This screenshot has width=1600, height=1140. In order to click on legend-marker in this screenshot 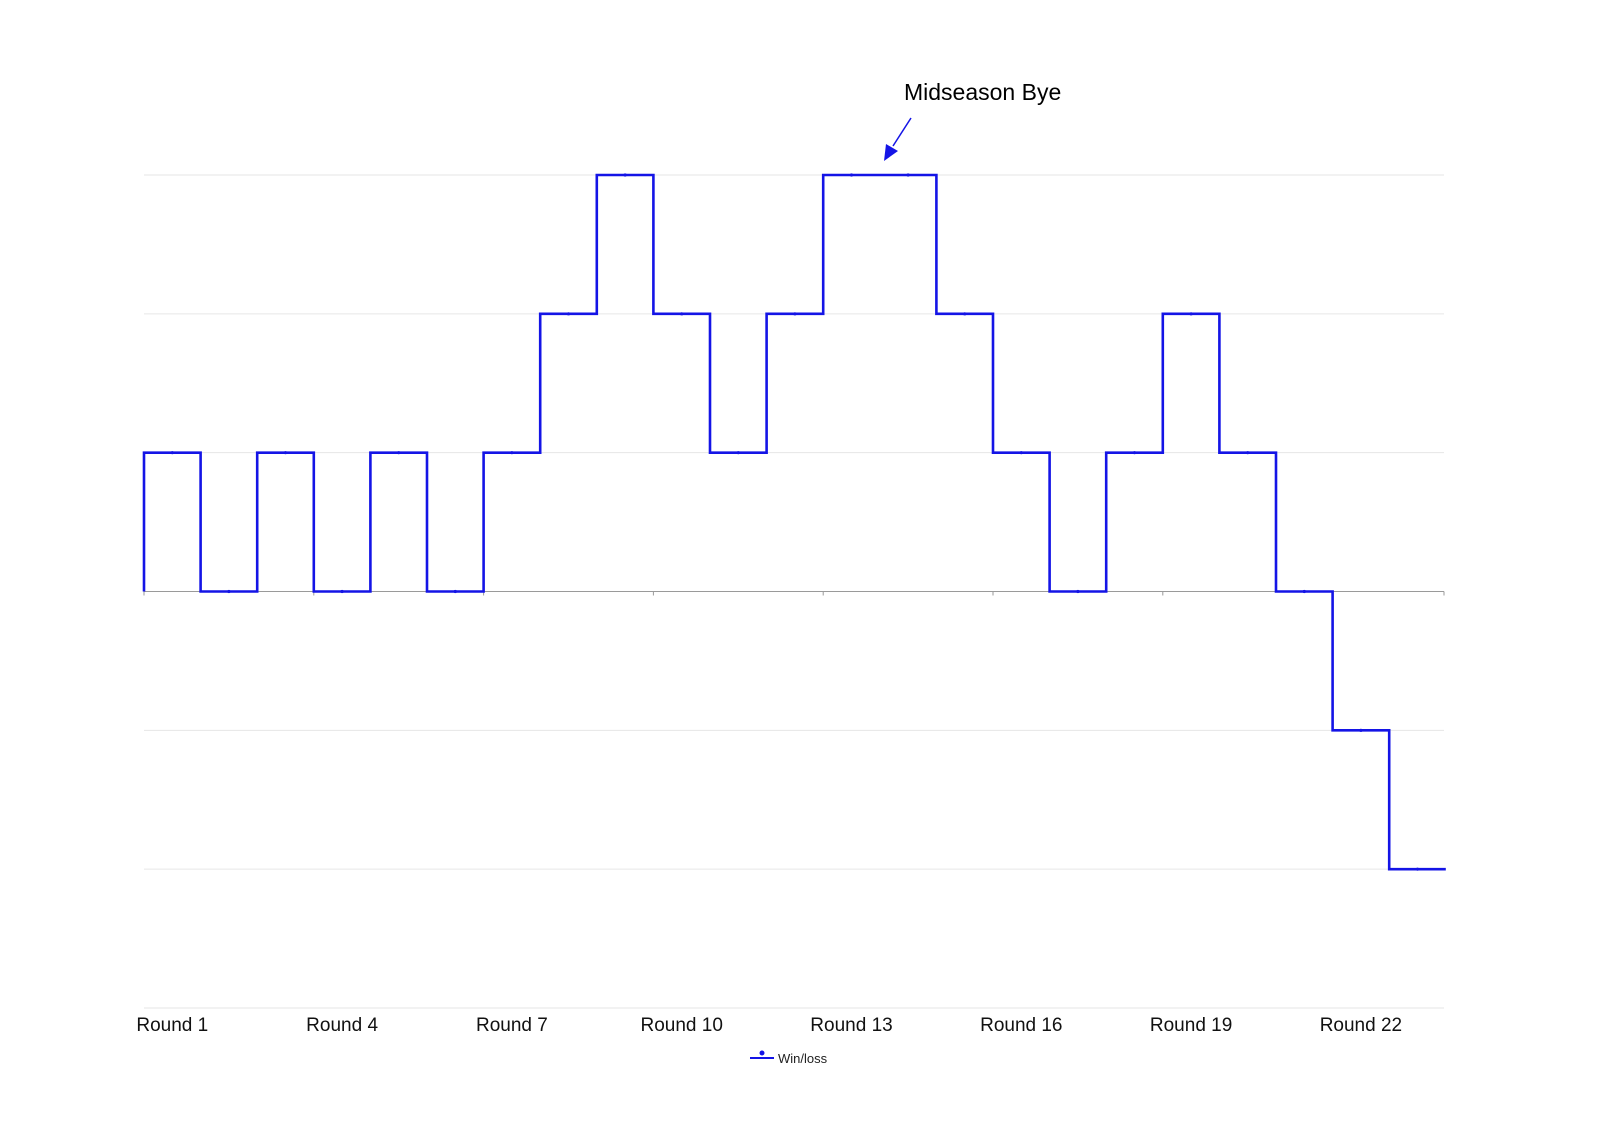, I will do `click(762, 1053)`.